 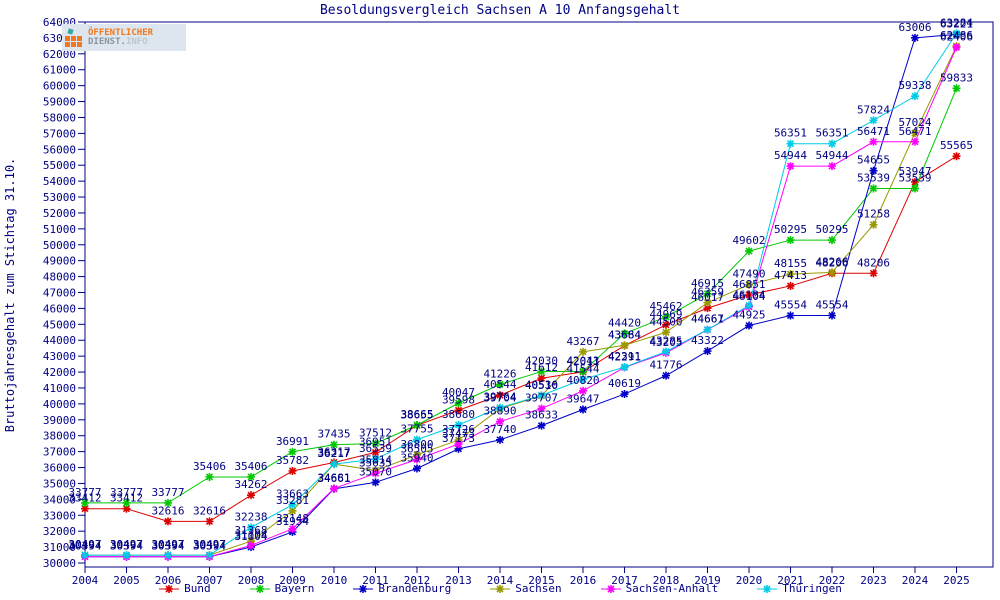 I want to click on point-label: 63284, so click(x=956, y=22).